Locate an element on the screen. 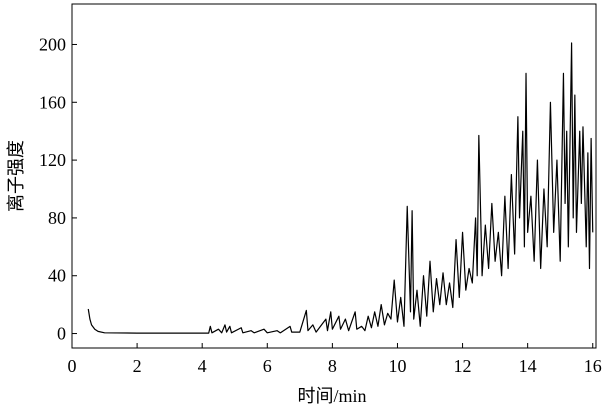 The image size is (602, 416). y-tick-label: 40 is located at coordinates (57, 276).